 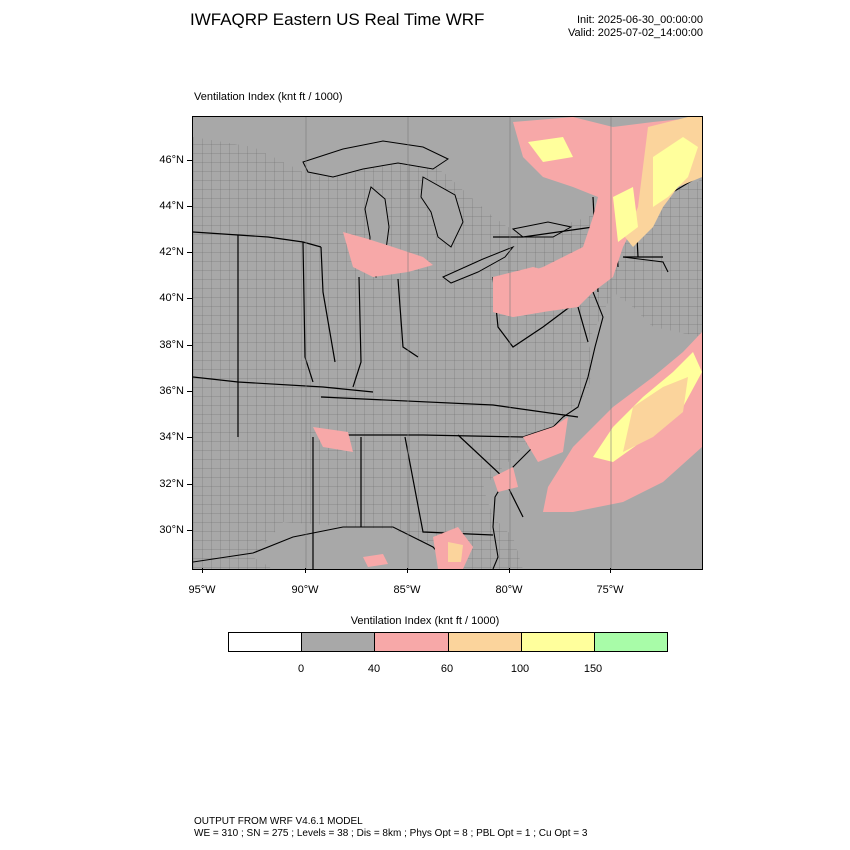 What do you see at coordinates (301, 669) in the screenshot?
I see `legend-label: 0` at bounding box center [301, 669].